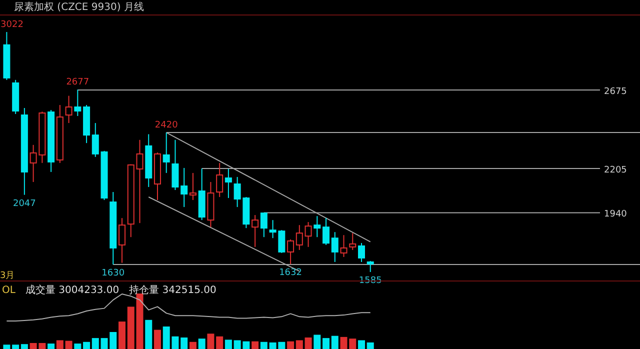  What do you see at coordinates (172, 290) in the screenshot?
I see `annotation: 持仓量 342515.00` at bounding box center [172, 290].